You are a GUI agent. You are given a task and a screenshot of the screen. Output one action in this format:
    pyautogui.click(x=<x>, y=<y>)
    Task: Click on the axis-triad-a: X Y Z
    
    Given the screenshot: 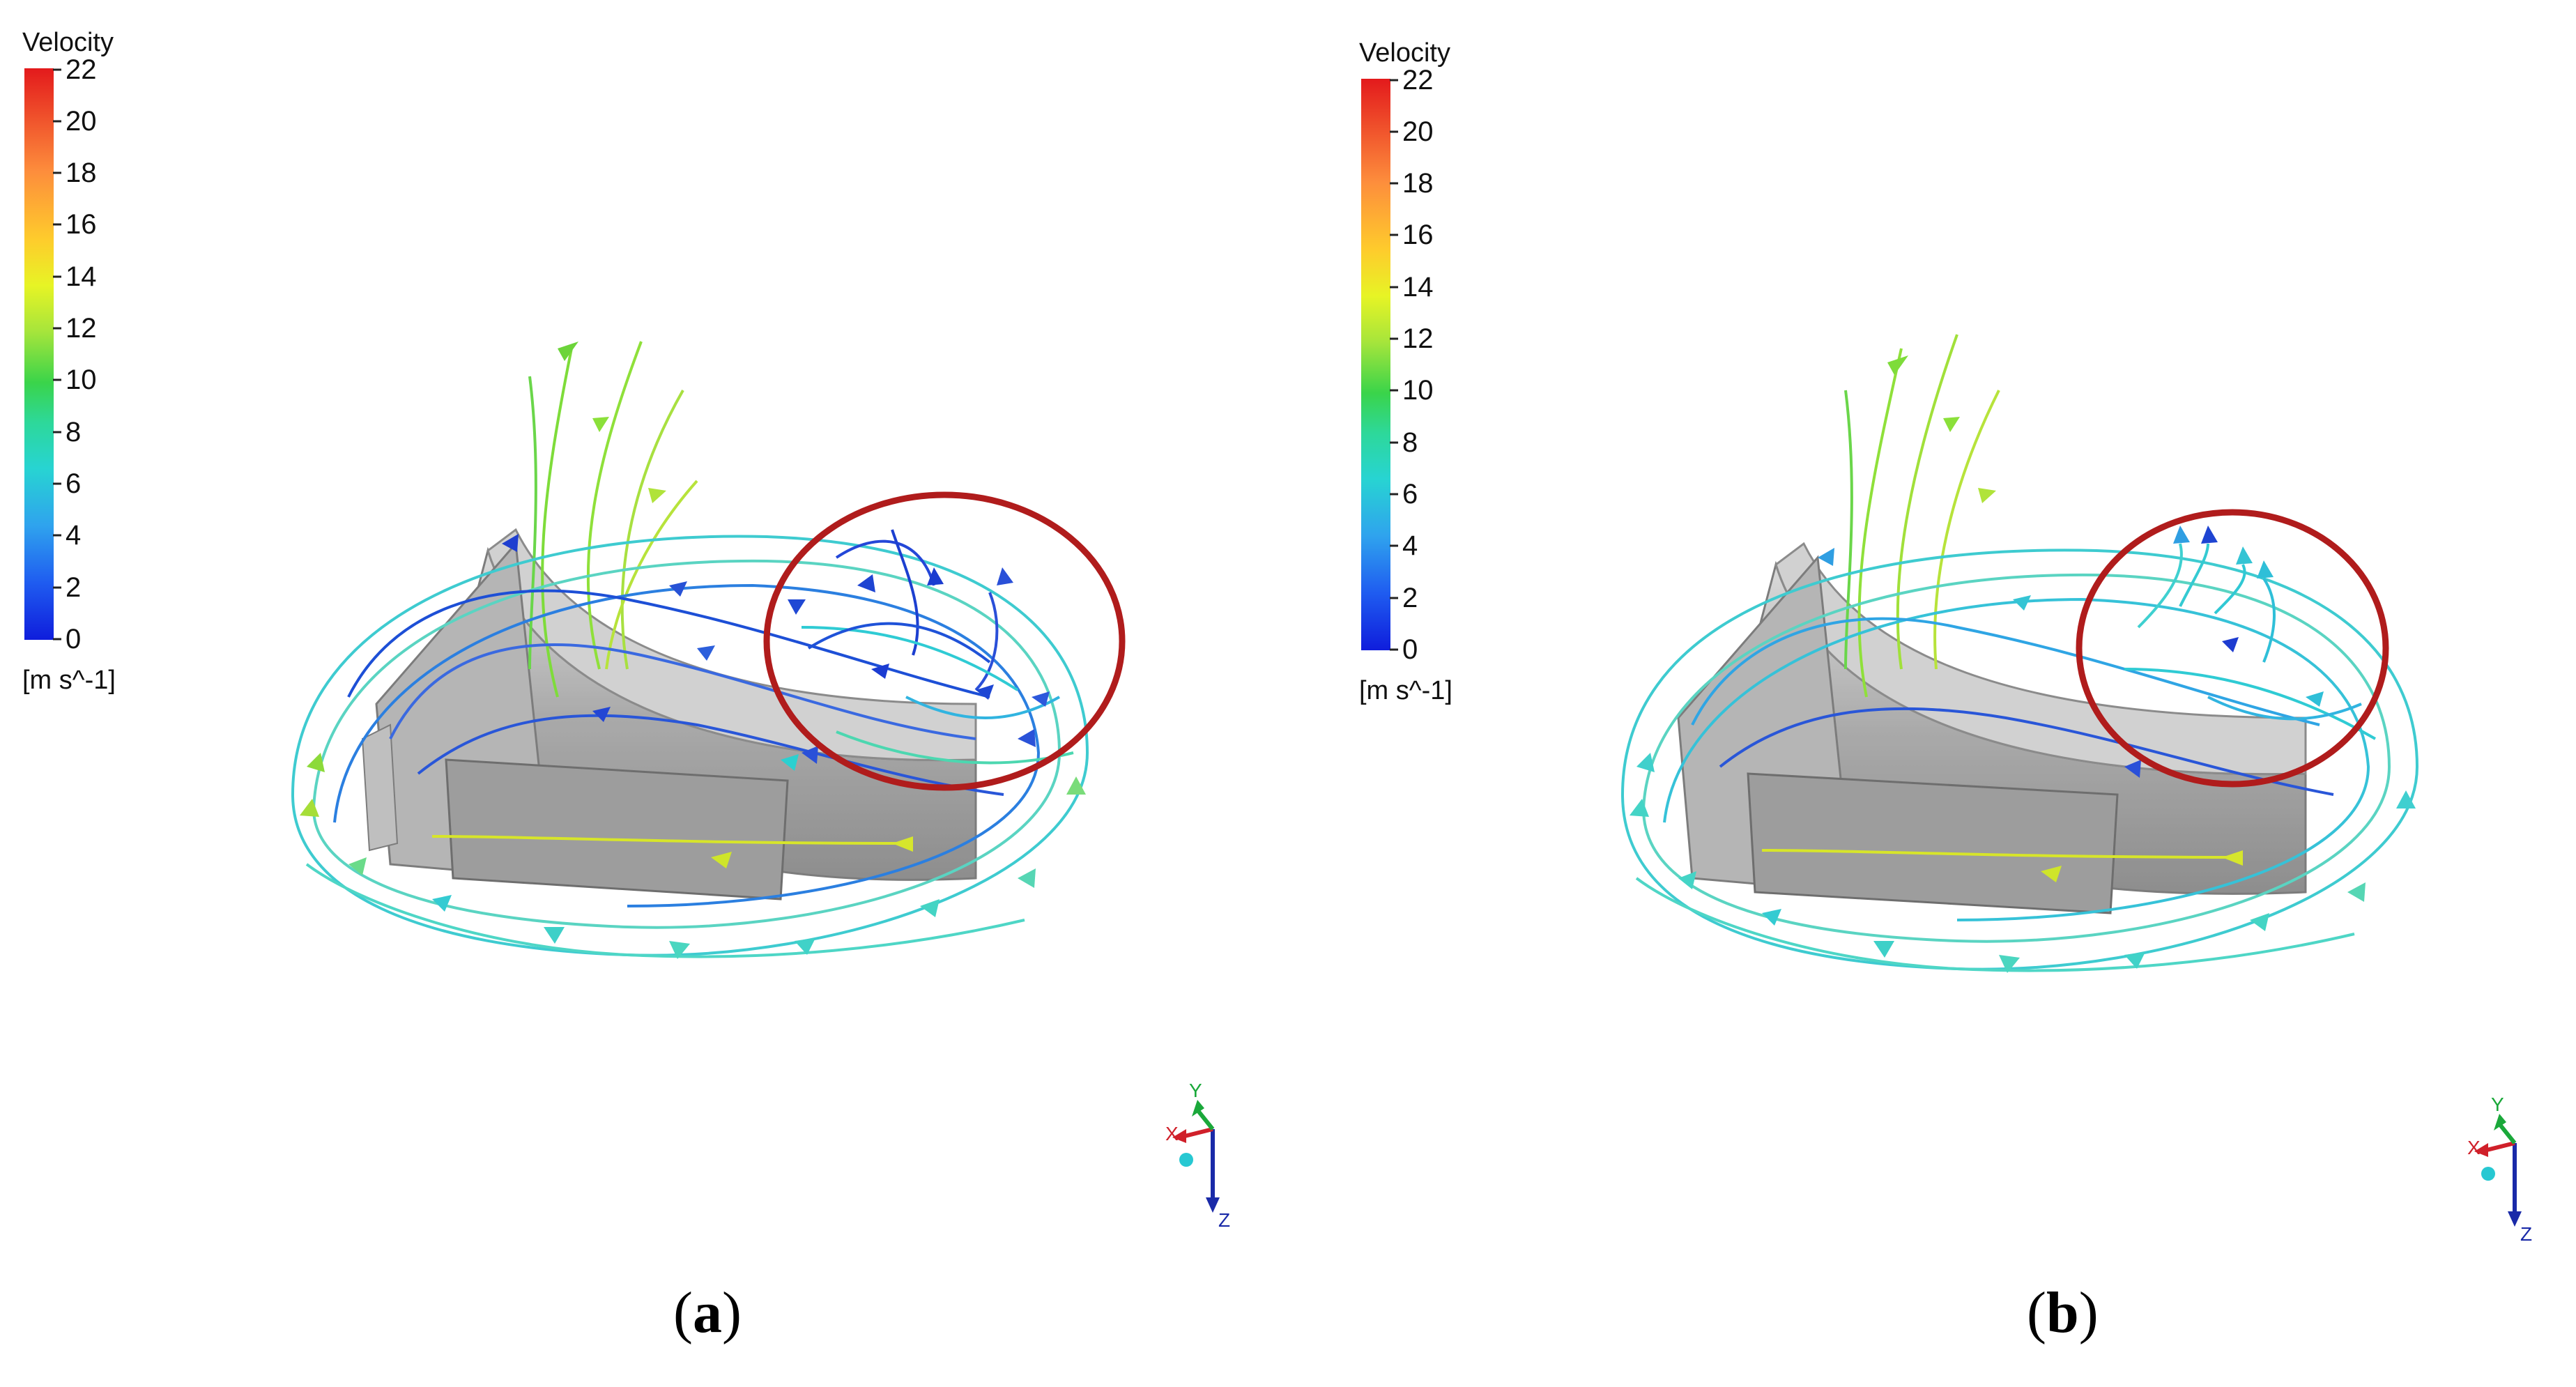 What is the action you would take?
    pyautogui.click(x=1197, y=1155)
    